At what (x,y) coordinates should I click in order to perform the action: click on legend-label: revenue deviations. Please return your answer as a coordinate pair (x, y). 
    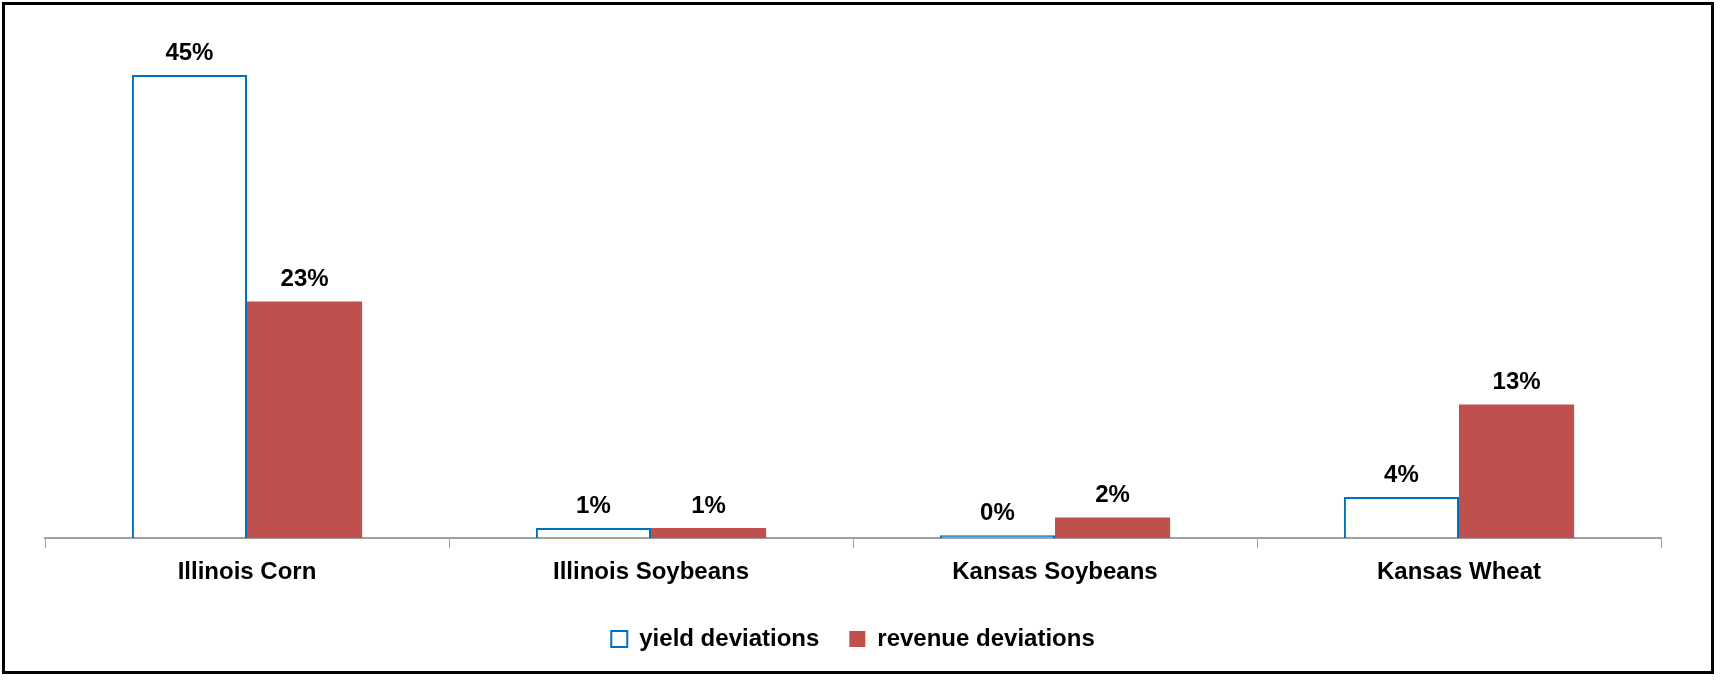
    Looking at the image, I should click on (986, 637).